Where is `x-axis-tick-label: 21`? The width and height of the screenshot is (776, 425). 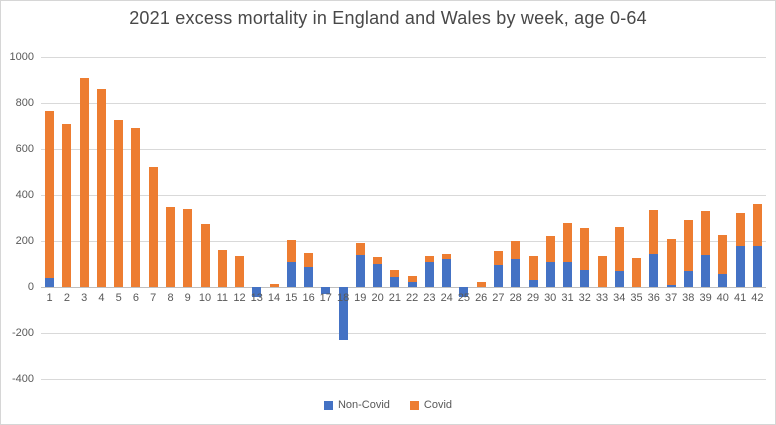
x-axis-tick-label: 21 is located at coordinates (395, 298).